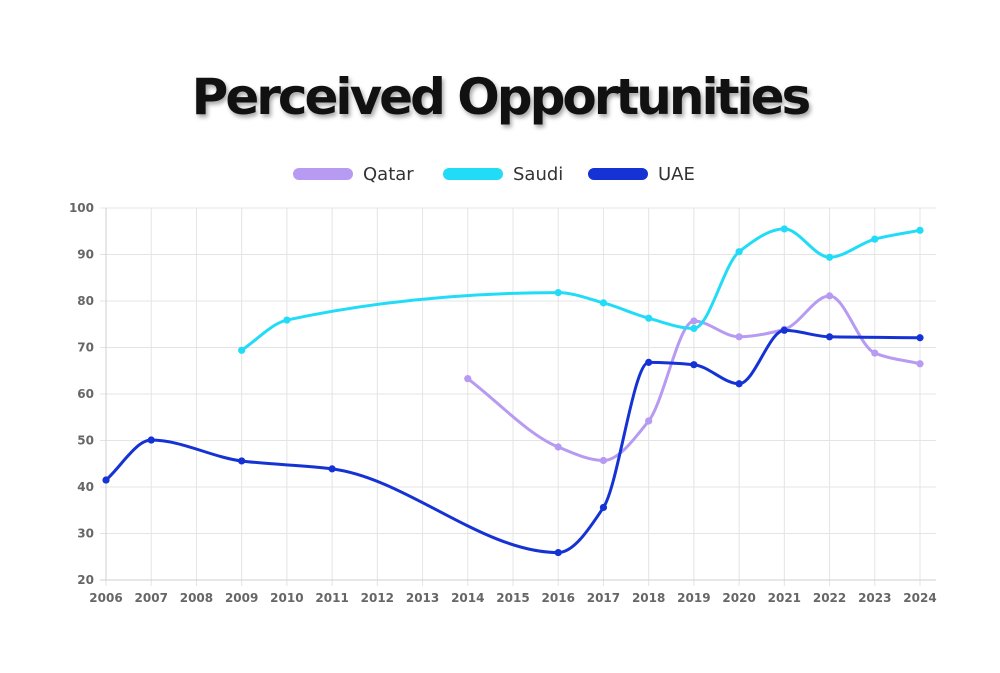 This screenshot has width=1000, height=673. What do you see at coordinates (693, 598) in the screenshot?
I see `x-tick-label: 2019` at bounding box center [693, 598].